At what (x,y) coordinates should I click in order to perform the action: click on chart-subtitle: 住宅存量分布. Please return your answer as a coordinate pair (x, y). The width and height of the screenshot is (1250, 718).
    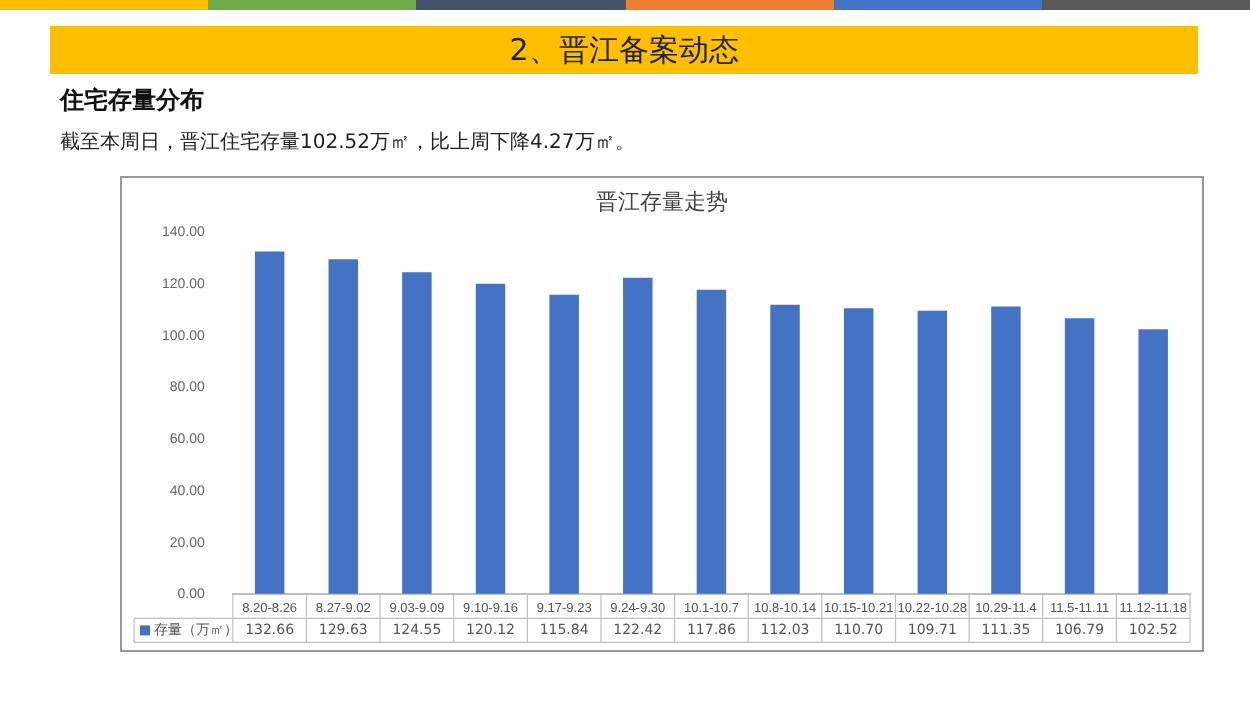
    Looking at the image, I should click on (132, 101).